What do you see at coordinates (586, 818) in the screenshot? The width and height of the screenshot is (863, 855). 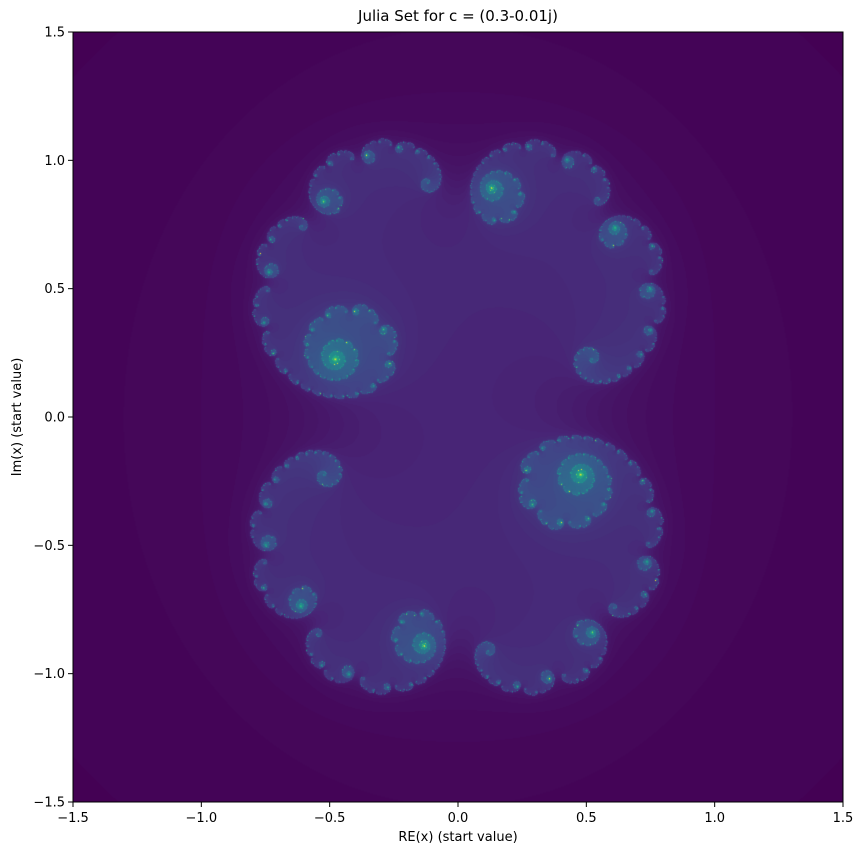 I see `x-tick-label: 0.5` at bounding box center [586, 818].